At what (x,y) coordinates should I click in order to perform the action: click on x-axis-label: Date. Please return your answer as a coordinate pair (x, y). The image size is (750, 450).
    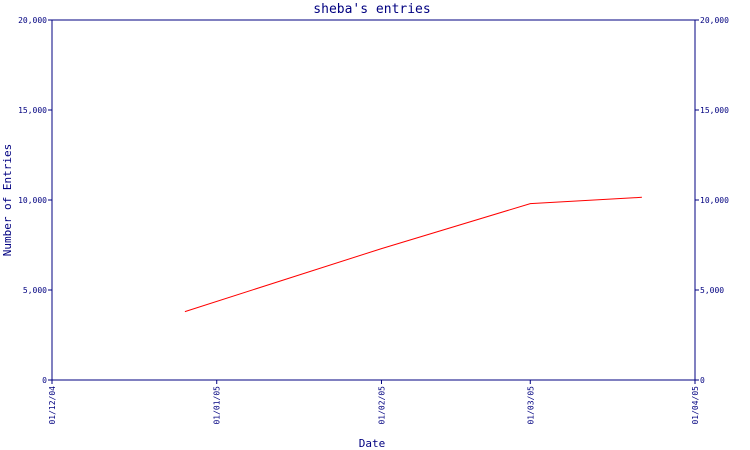
    Looking at the image, I should click on (372, 443).